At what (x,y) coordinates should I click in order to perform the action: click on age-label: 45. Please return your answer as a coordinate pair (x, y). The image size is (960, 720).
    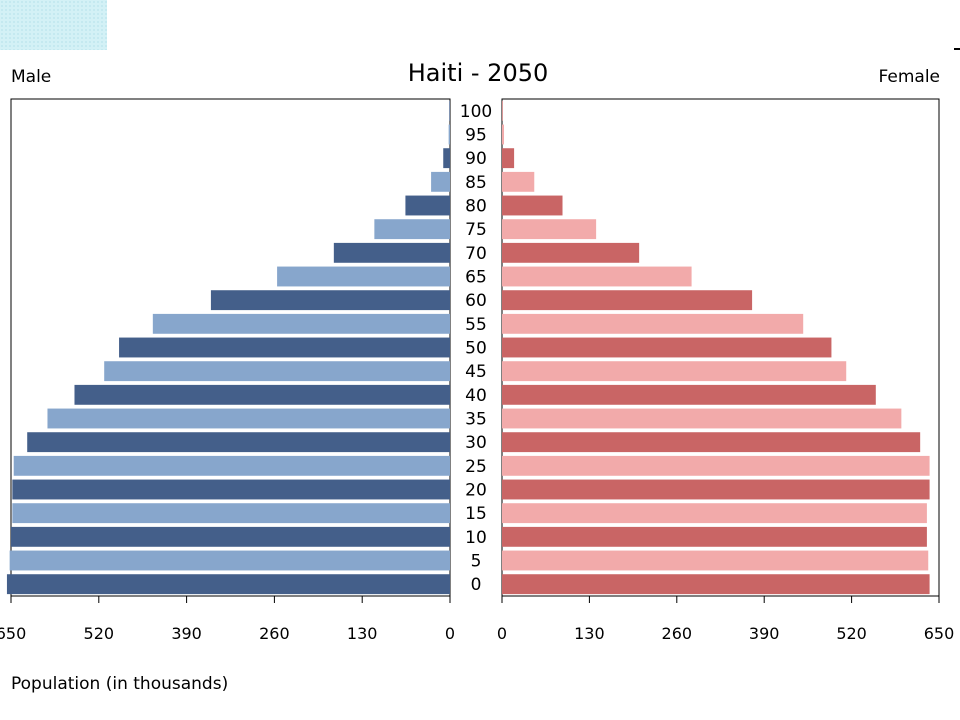
    Looking at the image, I should click on (476, 372).